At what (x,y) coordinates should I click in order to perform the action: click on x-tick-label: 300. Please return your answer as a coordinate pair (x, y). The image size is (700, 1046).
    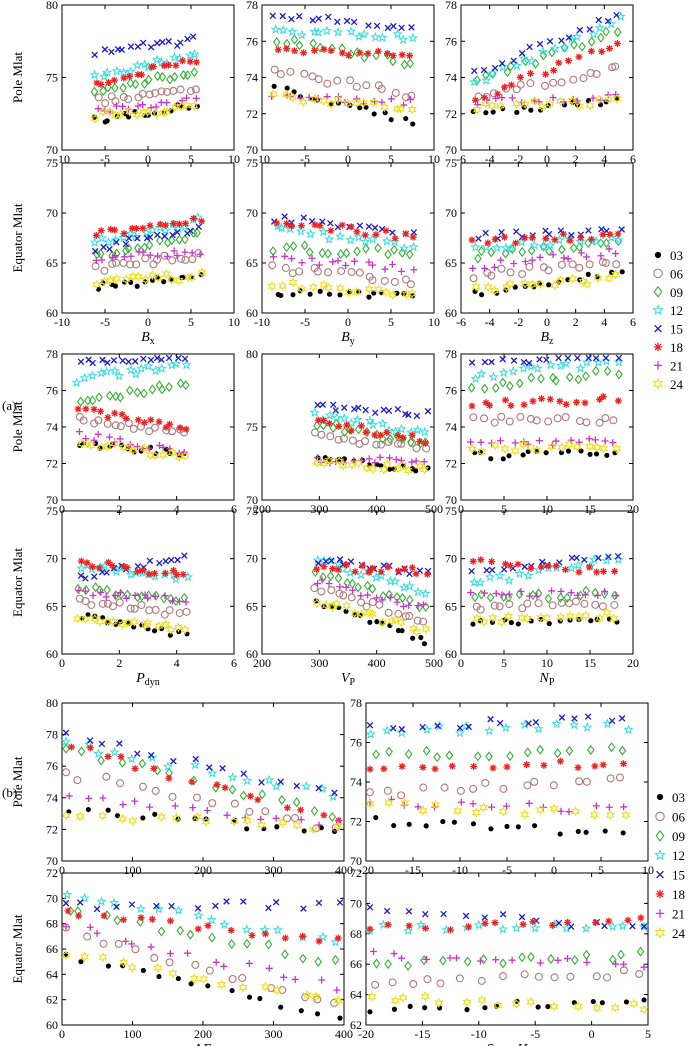
    Looking at the image, I should click on (319, 663).